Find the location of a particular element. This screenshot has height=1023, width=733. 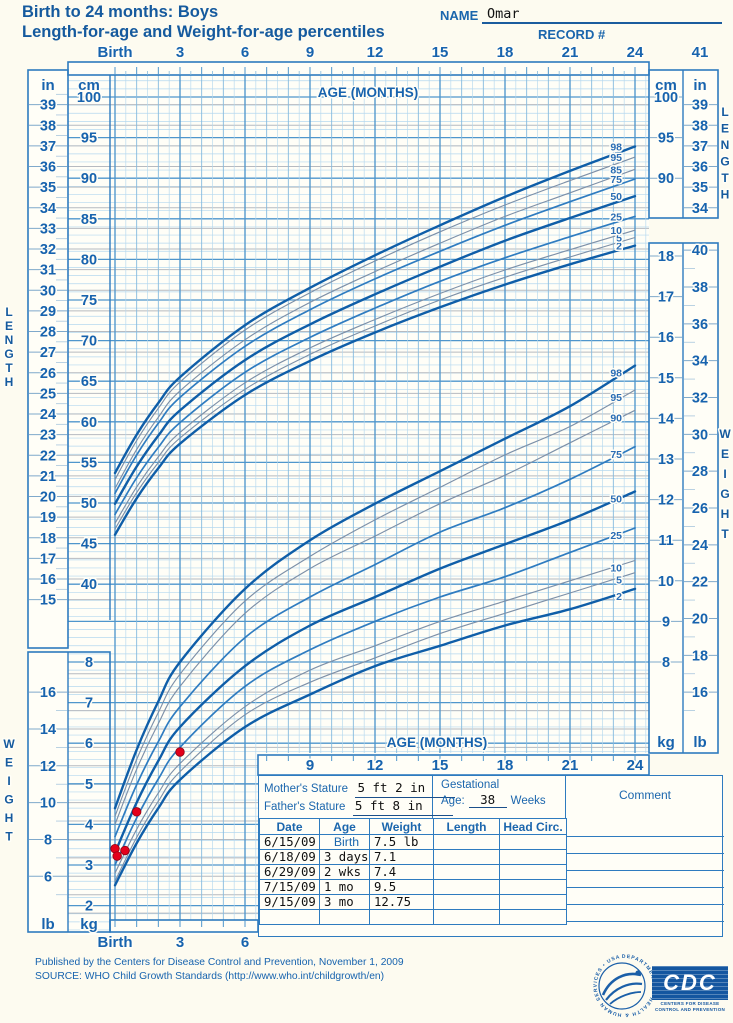

svg-text: 26 is located at coordinates (48, 374).